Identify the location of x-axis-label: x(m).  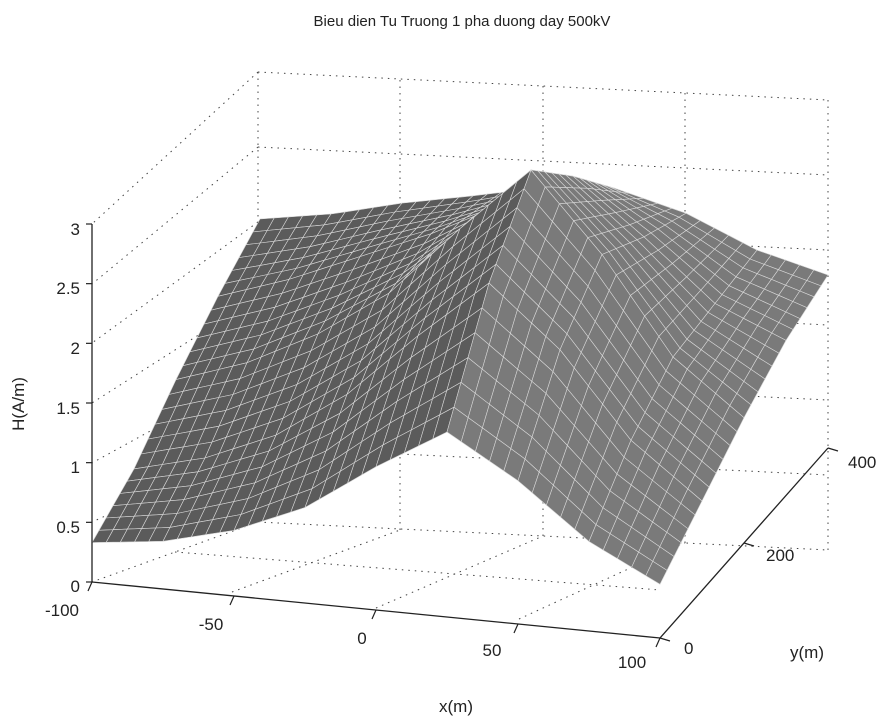
(456, 706).